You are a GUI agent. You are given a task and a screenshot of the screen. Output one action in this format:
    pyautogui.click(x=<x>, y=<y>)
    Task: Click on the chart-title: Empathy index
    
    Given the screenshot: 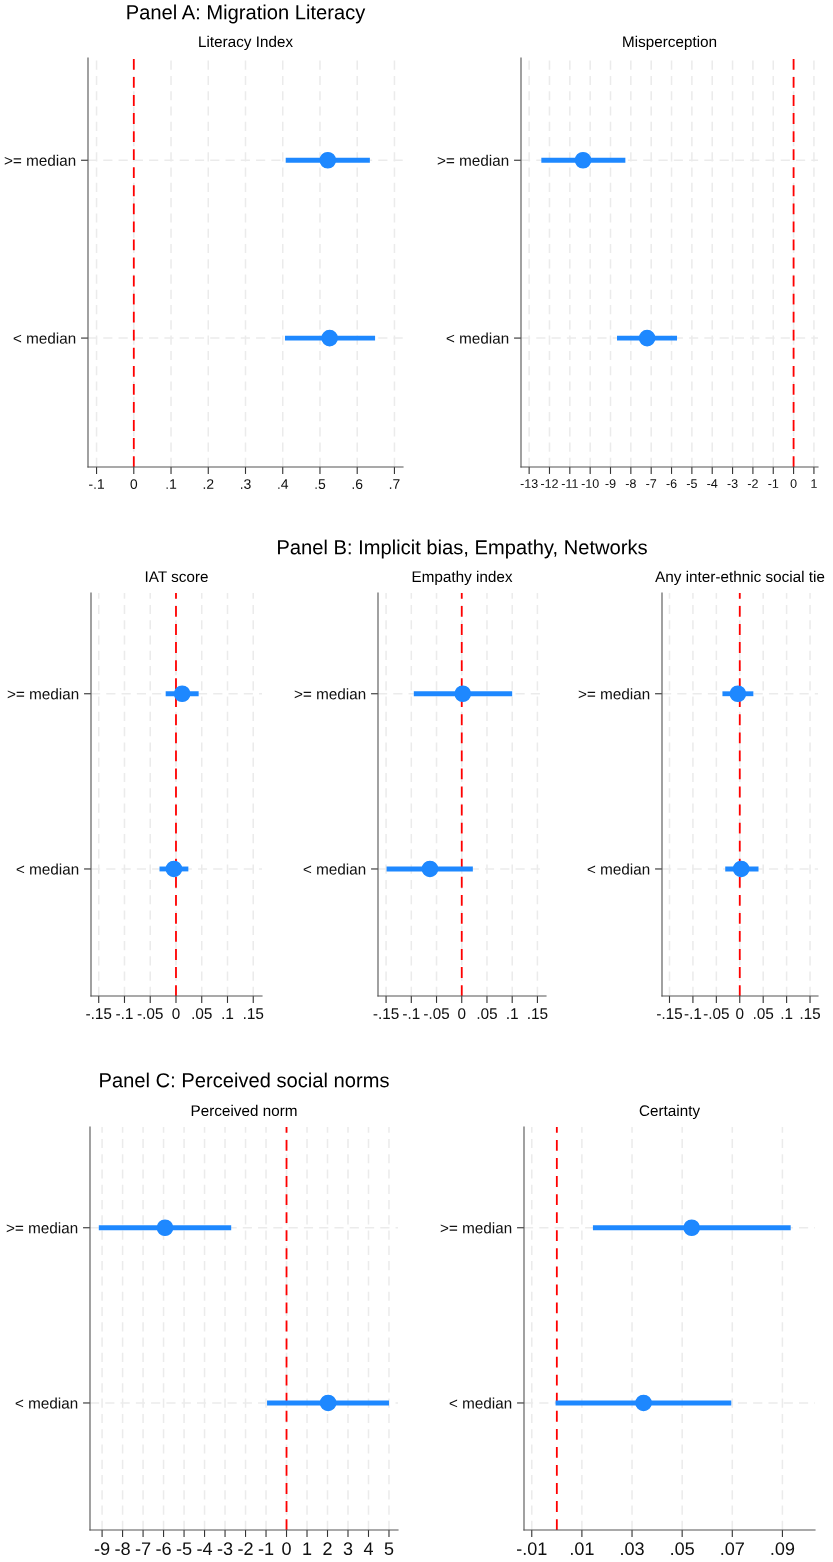 What is the action you would take?
    pyautogui.click(x=462, y=578)
    